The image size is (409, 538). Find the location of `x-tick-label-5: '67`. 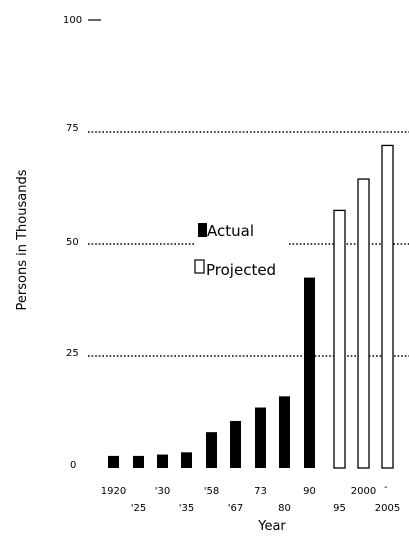

x-tick-label-5: '67 is located at coordinates (235, 508).